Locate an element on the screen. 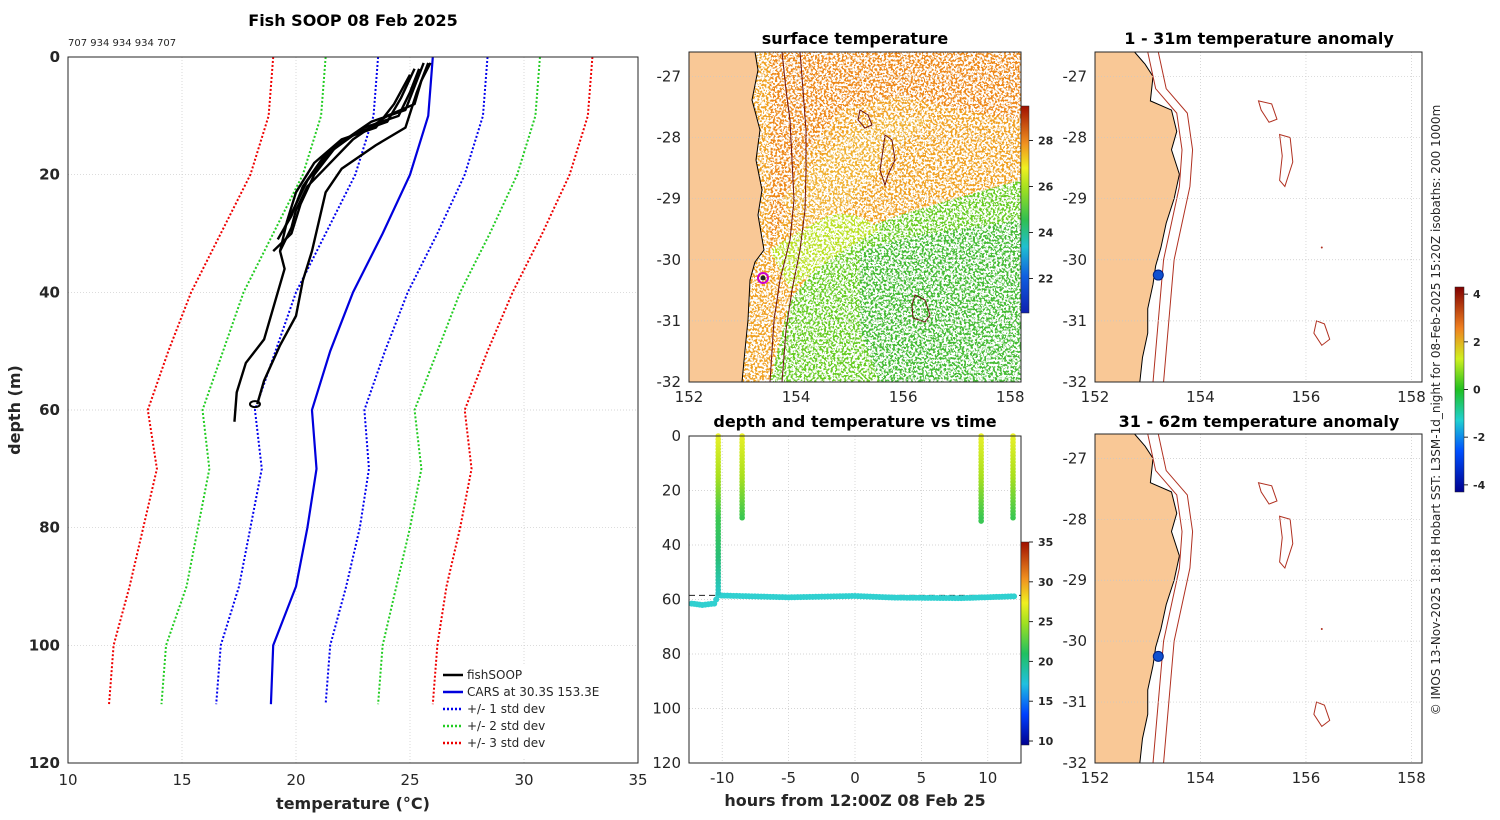 The height and width of the screenshot is (820, 1500). anomaly-deep-title: 31 - 62m temperature anomaly is located at coordinates (1259, 421).